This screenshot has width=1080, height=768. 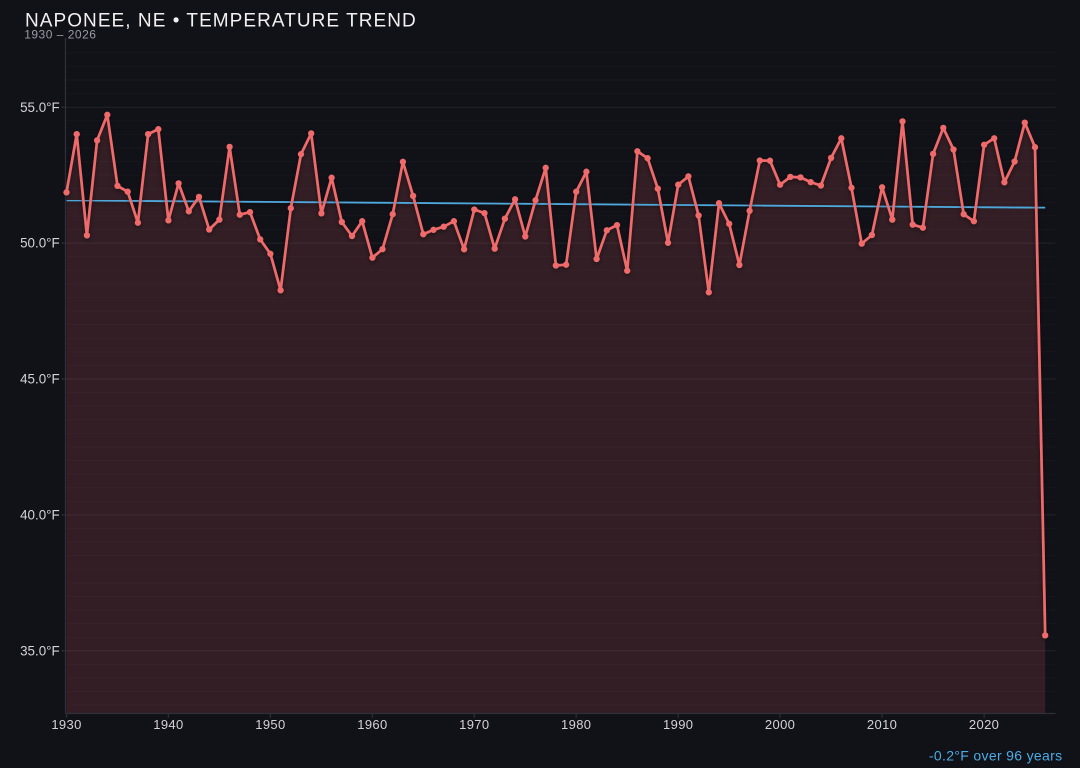 I want to click on svg-text: 2020, so click(x=984, y=724).